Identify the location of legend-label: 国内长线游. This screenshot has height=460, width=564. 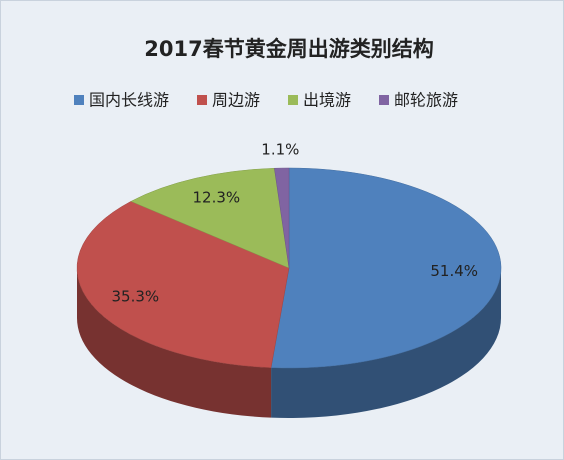
(129, 100).